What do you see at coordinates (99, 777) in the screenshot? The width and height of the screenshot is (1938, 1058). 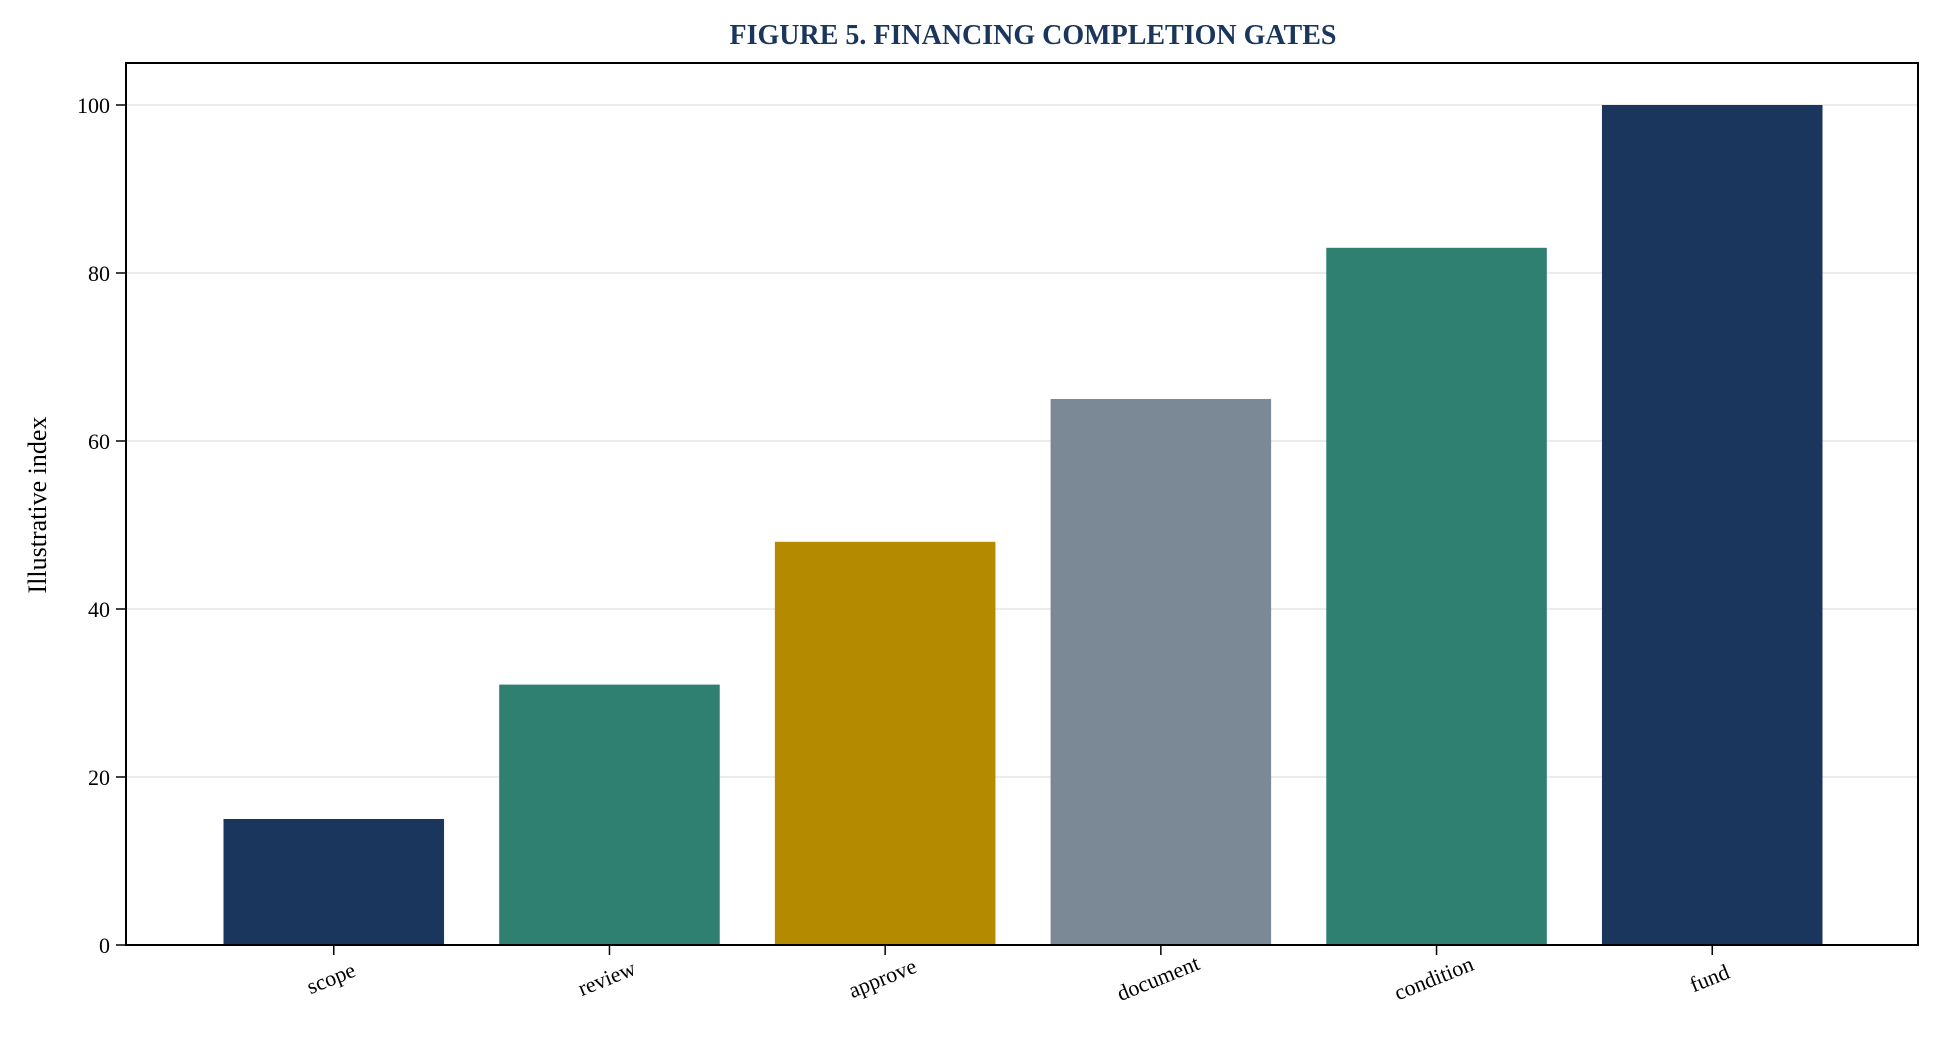 I see `y-tick-label-20: 20` at bounding box center [99, 777].